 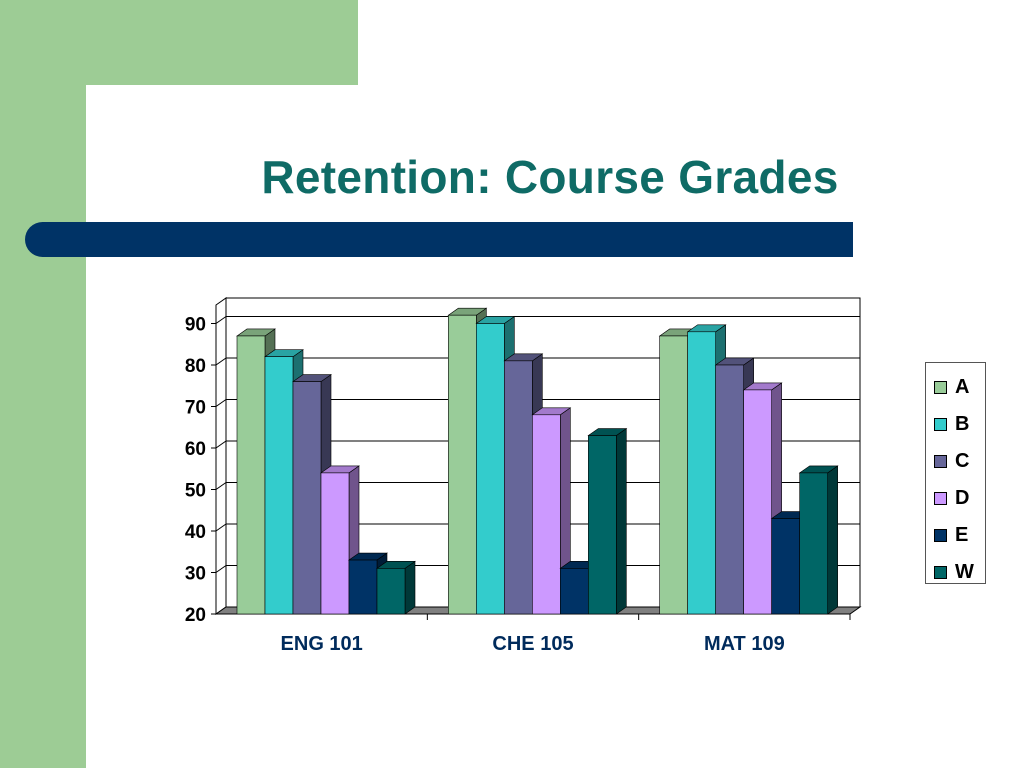 What do you see at coordinates (43, 384) in the screenshot?
I see `decor-green-strip` at bounding box center [43, 384].